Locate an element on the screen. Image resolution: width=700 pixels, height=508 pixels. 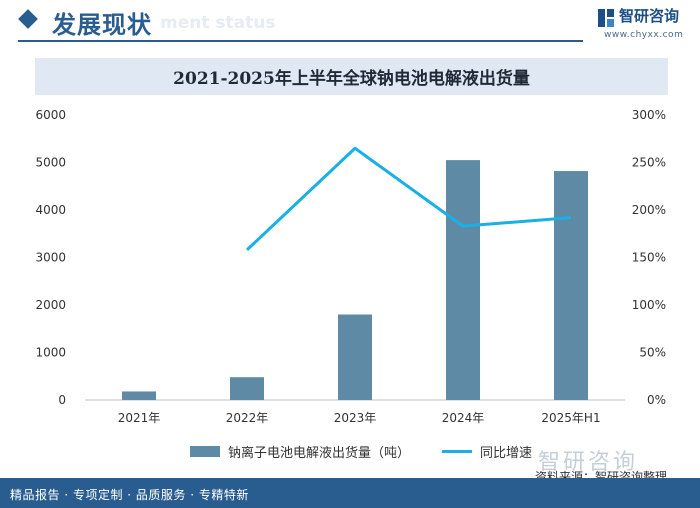
y-left-tick-label: 1000 is located at coordinates (50, 353).